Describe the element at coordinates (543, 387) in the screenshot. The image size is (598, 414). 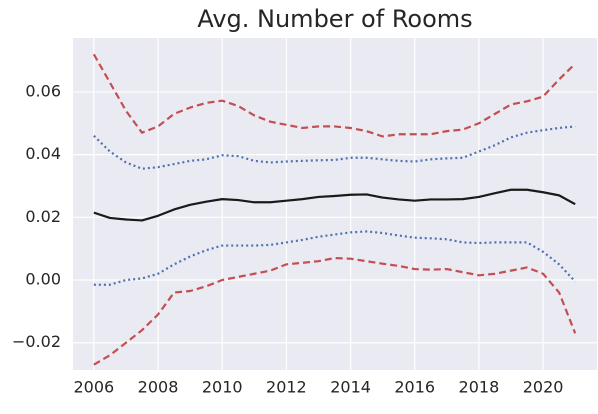
I see `x-tick-label: 2020` at that location.